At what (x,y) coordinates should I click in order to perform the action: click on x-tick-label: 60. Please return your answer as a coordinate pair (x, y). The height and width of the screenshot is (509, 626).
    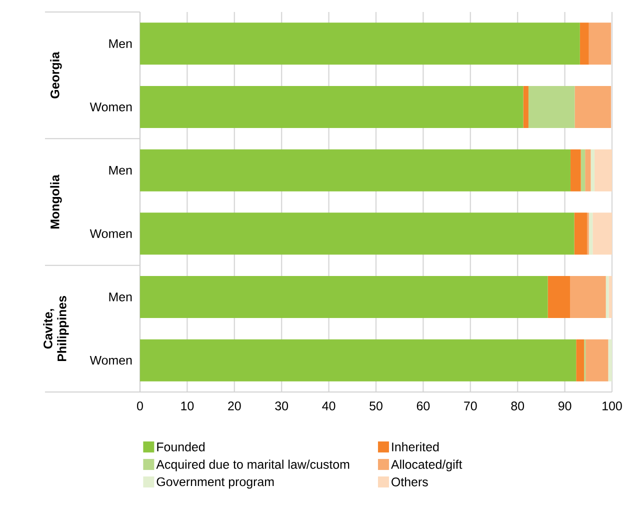
    Looking at the image, I should click on (423, 406).